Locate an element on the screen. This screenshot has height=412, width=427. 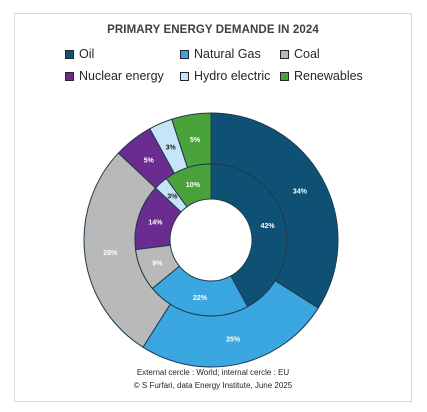
inner-ring-label-hydro: 3% is located at coordinates (172, 197).